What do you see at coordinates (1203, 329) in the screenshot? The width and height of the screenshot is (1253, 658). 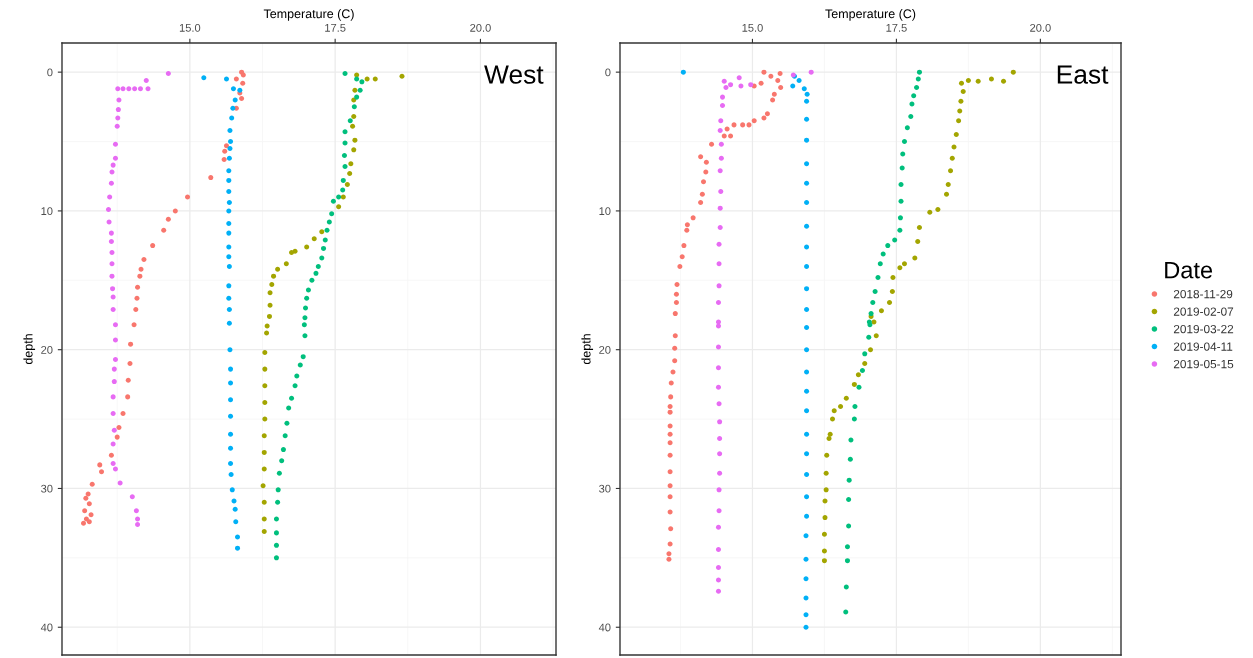 I see `legend-label: 2019-03-22` at bounding box center [1203, 329].